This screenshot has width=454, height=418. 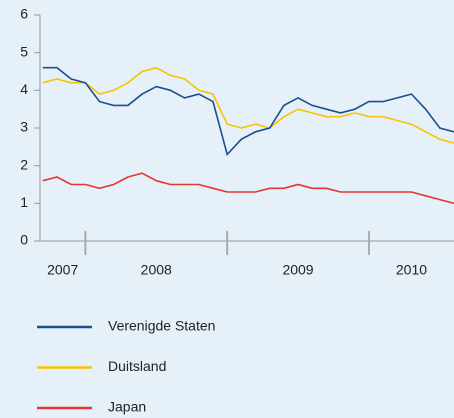 I want to click on x-tick-label: 2009, so click(x=297, y=270).